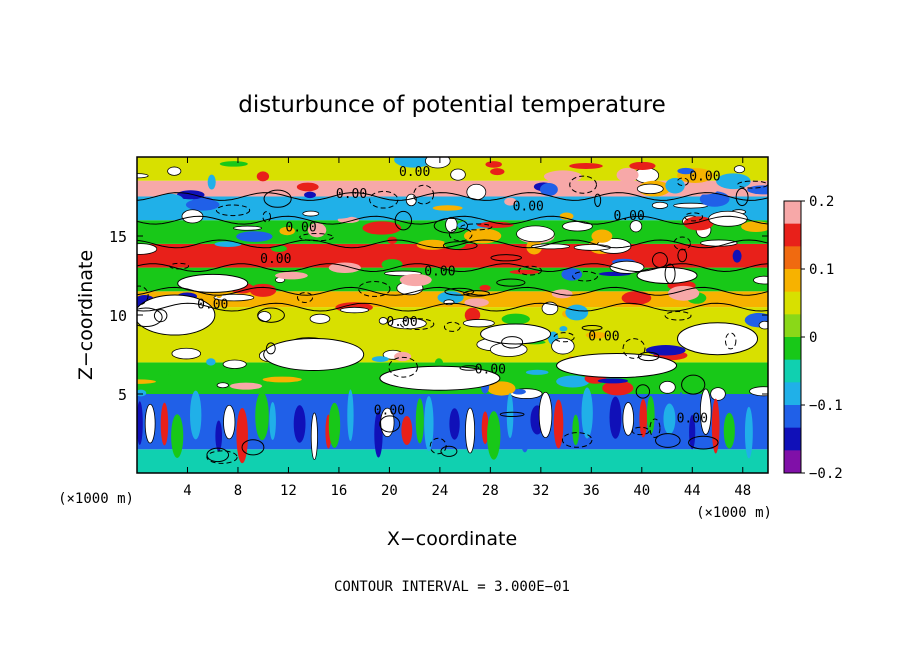 The width and height of the screenshot is (904, 654). What do you see at coordinates (452, 539) in the screenshot?
I see `x-axis-label: X−coordinate` at bounding box center [452, 539].